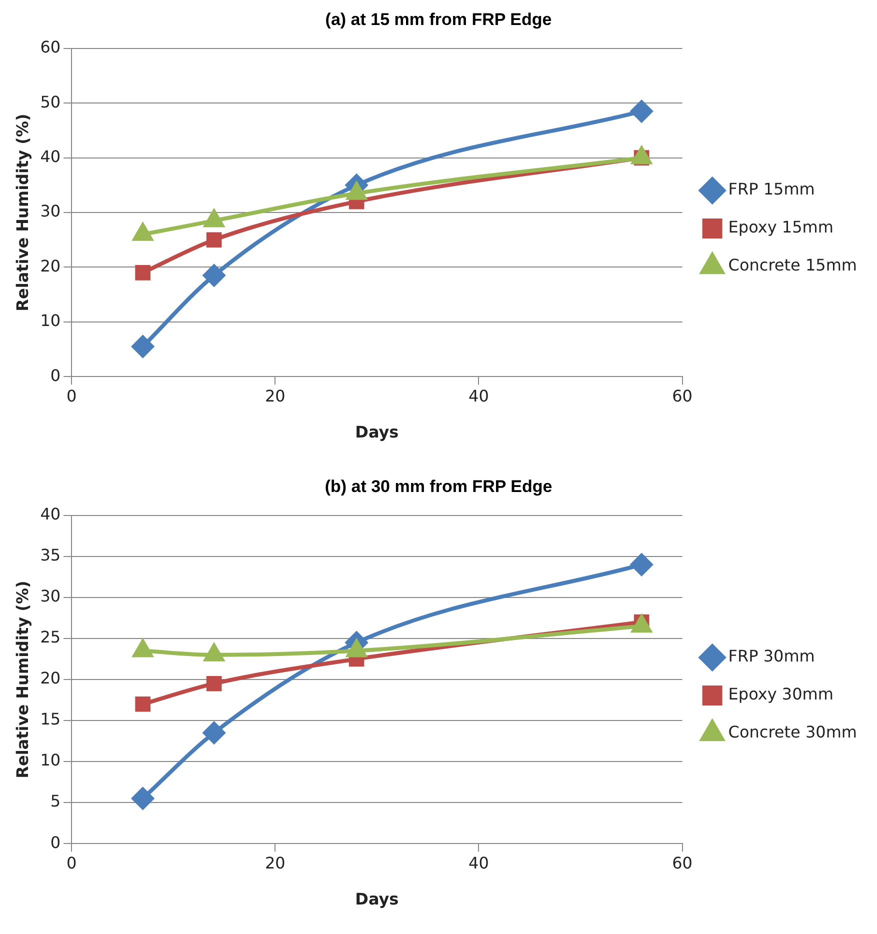 This screenshot has height=934, width=877. Describe the element at coordinates (792, 265) in the screenshot. I see `legend-label: Concrete 15mm` at that location.